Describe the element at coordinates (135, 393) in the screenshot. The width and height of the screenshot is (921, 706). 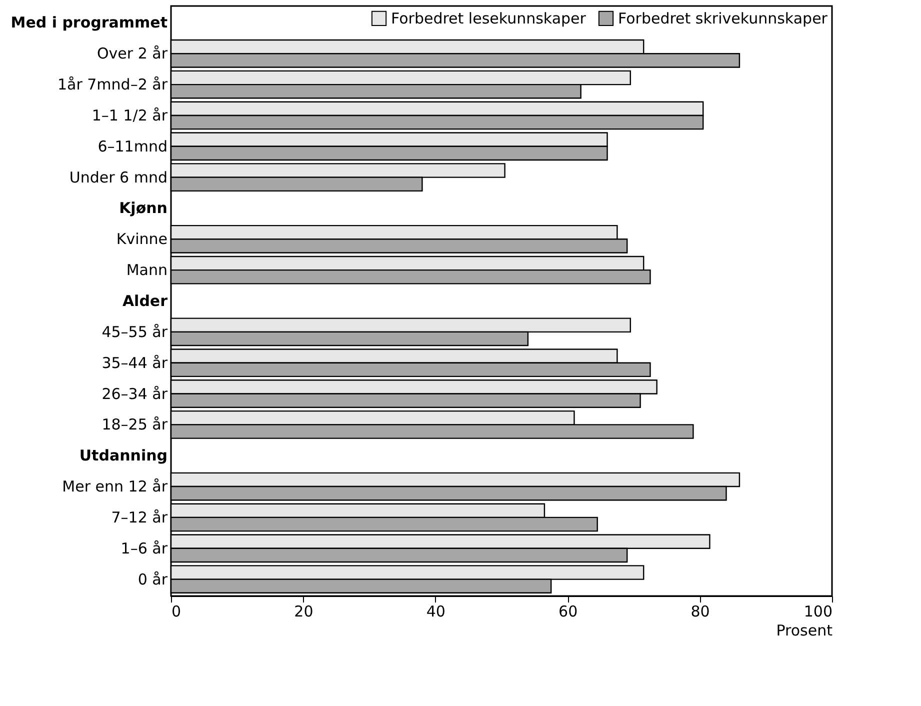
I see `y-tick-label: 26–34 år` at that location.